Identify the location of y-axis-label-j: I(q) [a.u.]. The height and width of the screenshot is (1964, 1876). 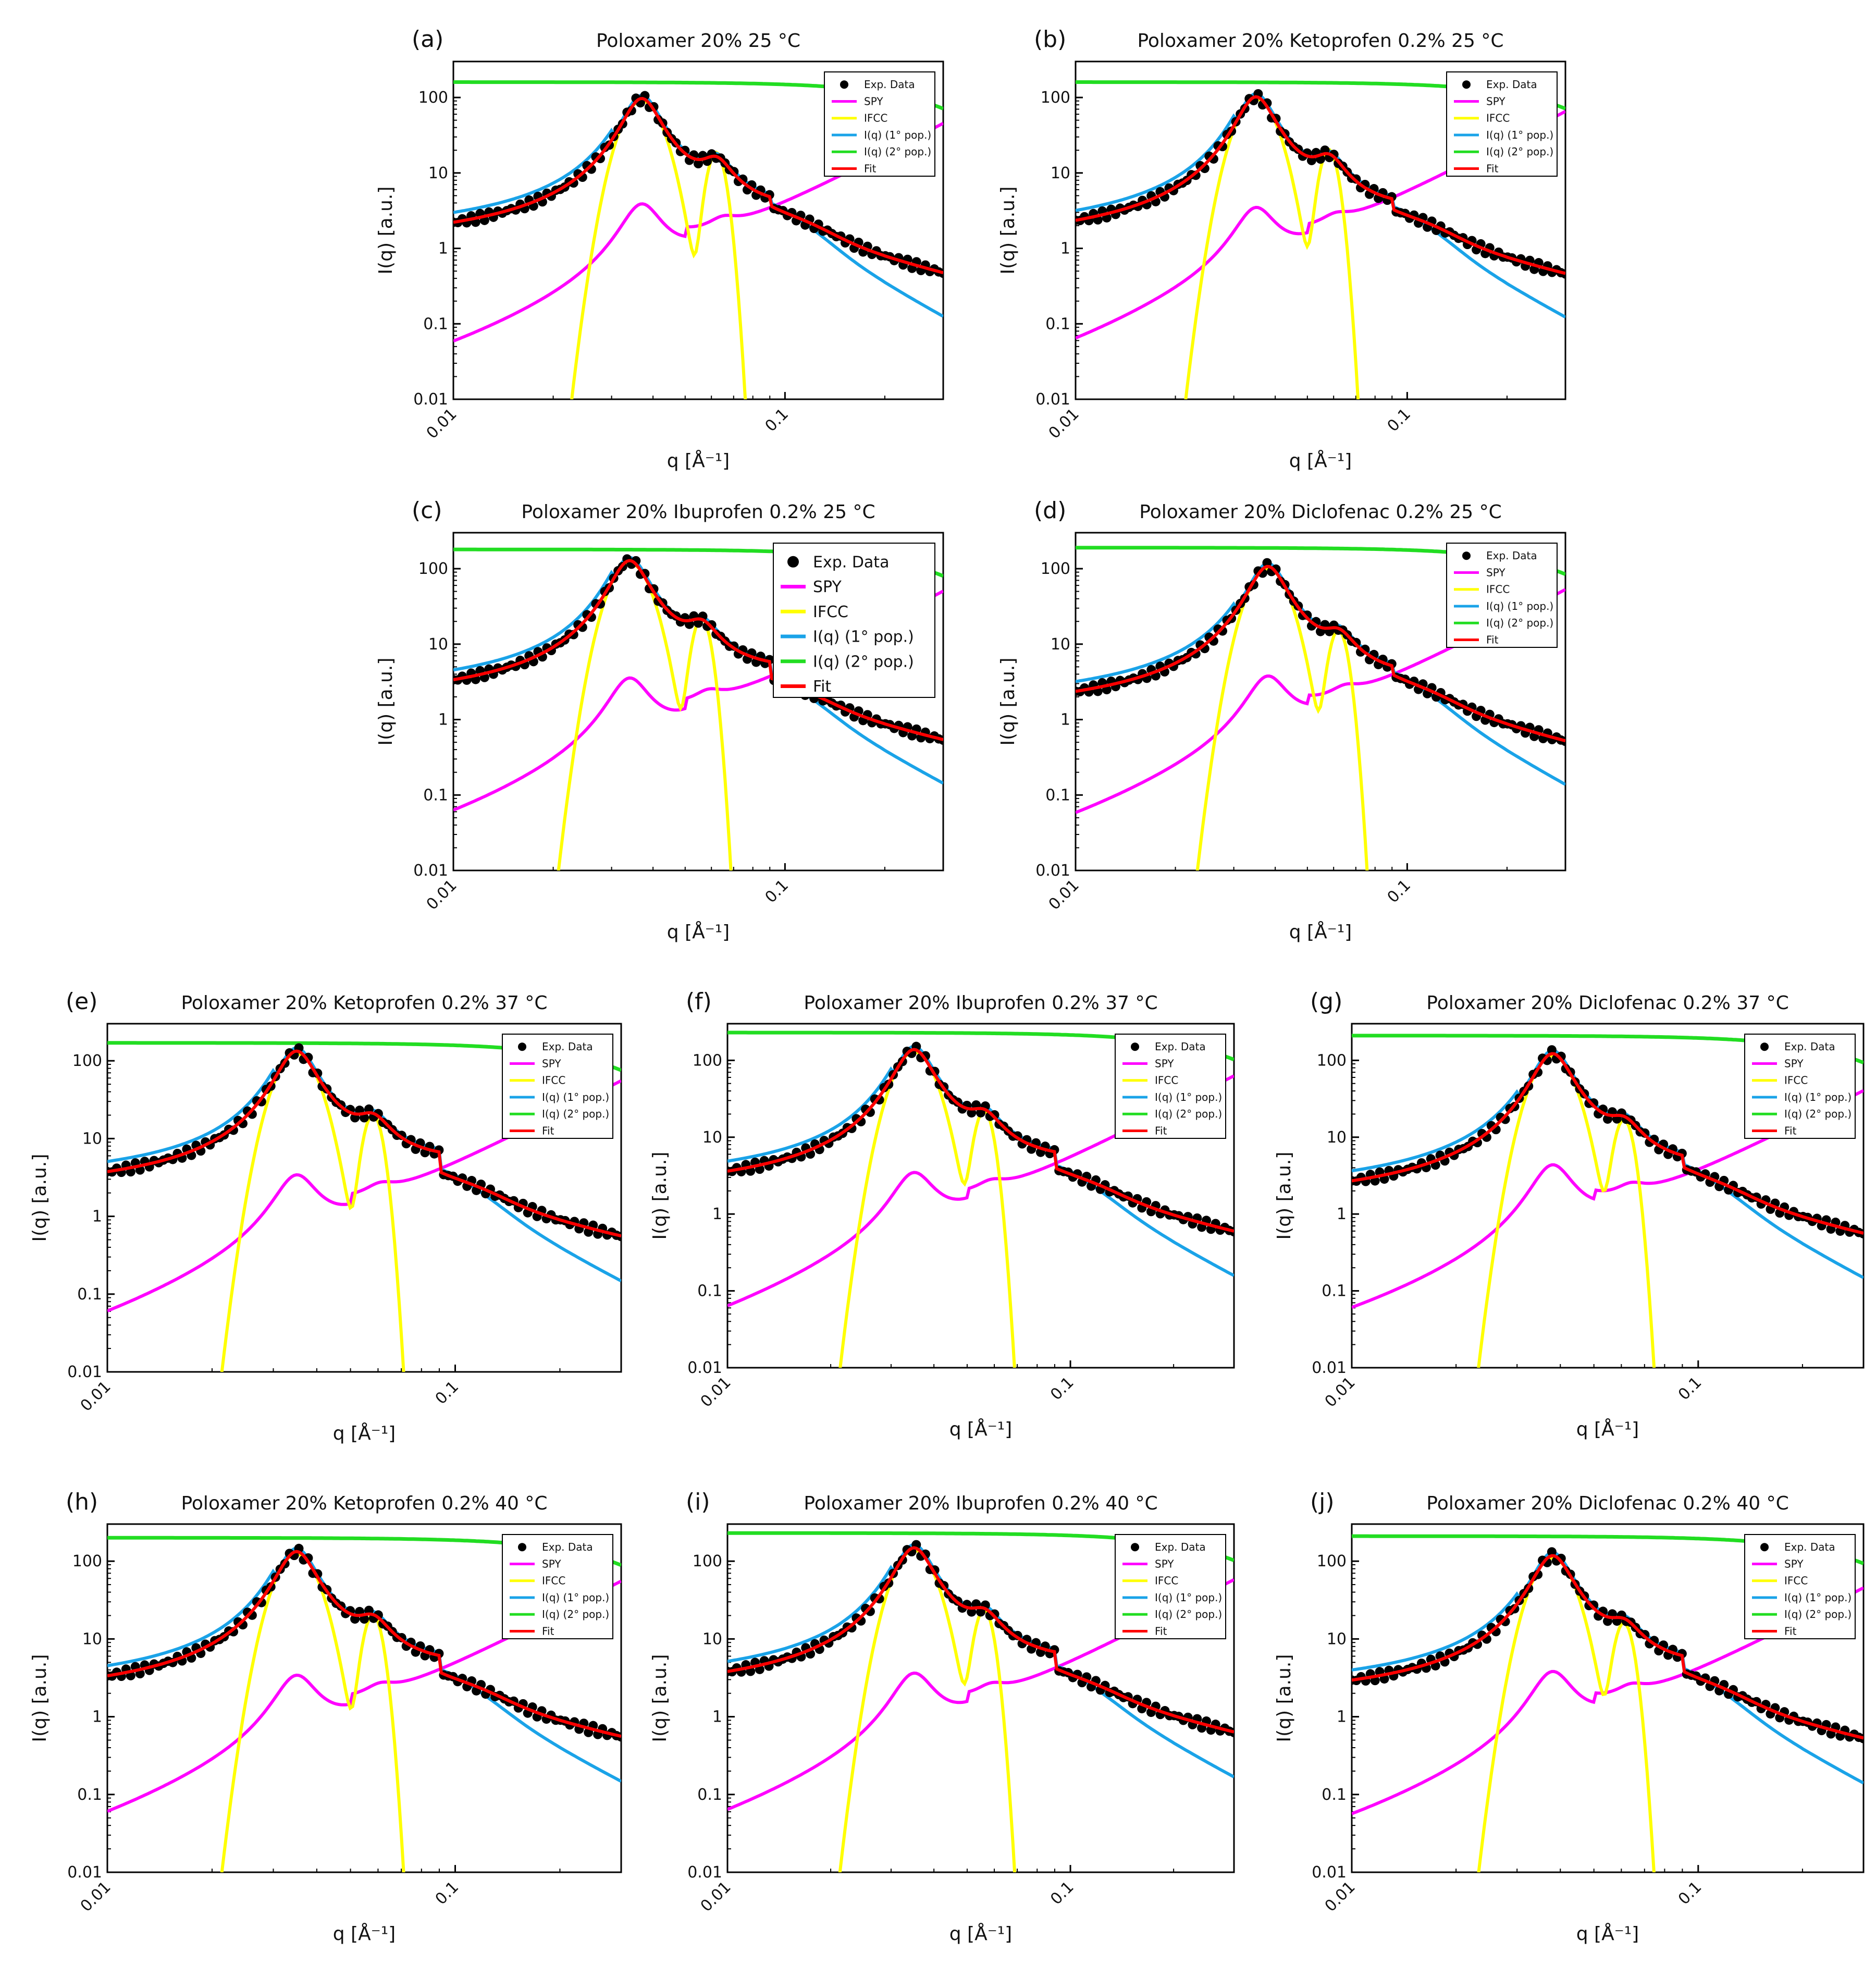
(1284, 1698).